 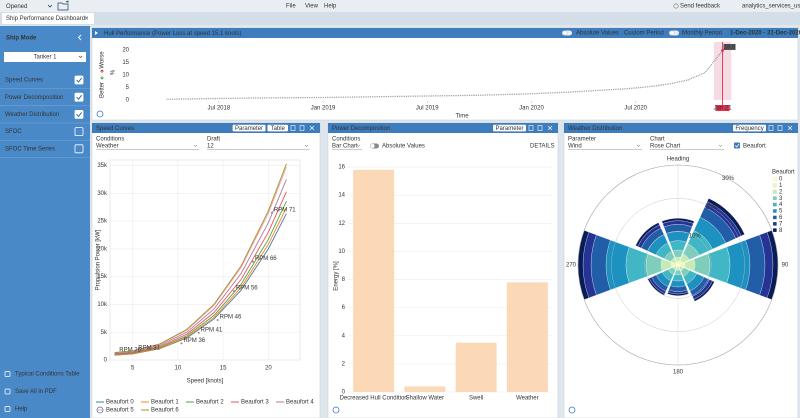 What do you see at coordinates (36, 392) in the screenshot?
I see `sidebar-footer-item: Save All in PDF` at bounding box center [36, 392].